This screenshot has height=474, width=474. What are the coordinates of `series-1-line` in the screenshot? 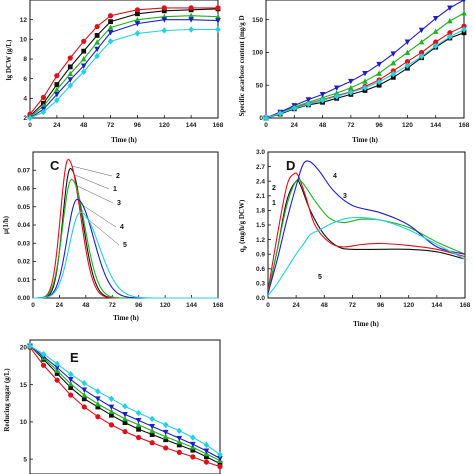 It's located at (125, 233).